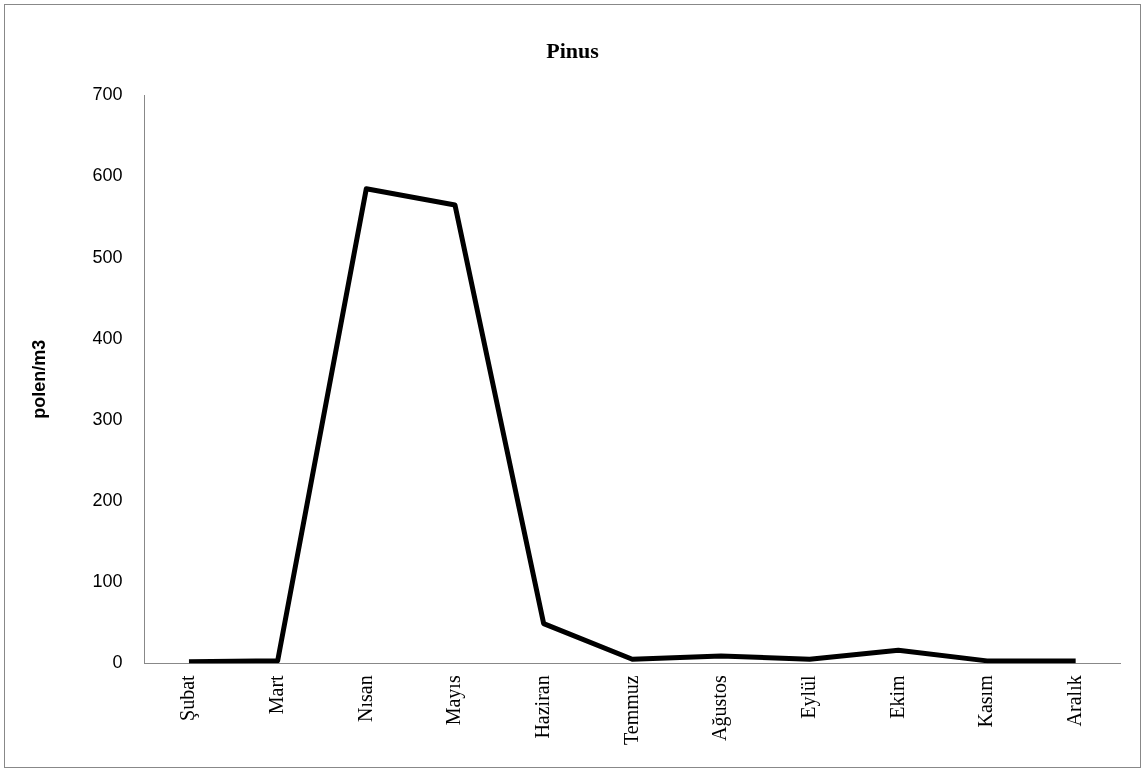  What do you see at coordinates (720, 708) in the screenshot?
I see `x-tick-label: Ağustos` at bounding box center [720, 708].